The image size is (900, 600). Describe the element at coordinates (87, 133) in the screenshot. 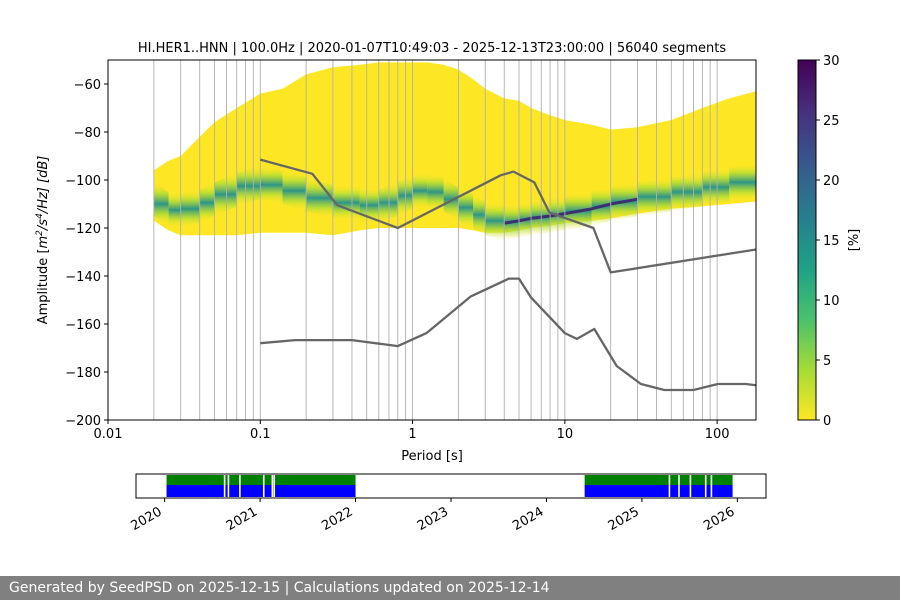

I see `y-tick-label: −80` at that location.